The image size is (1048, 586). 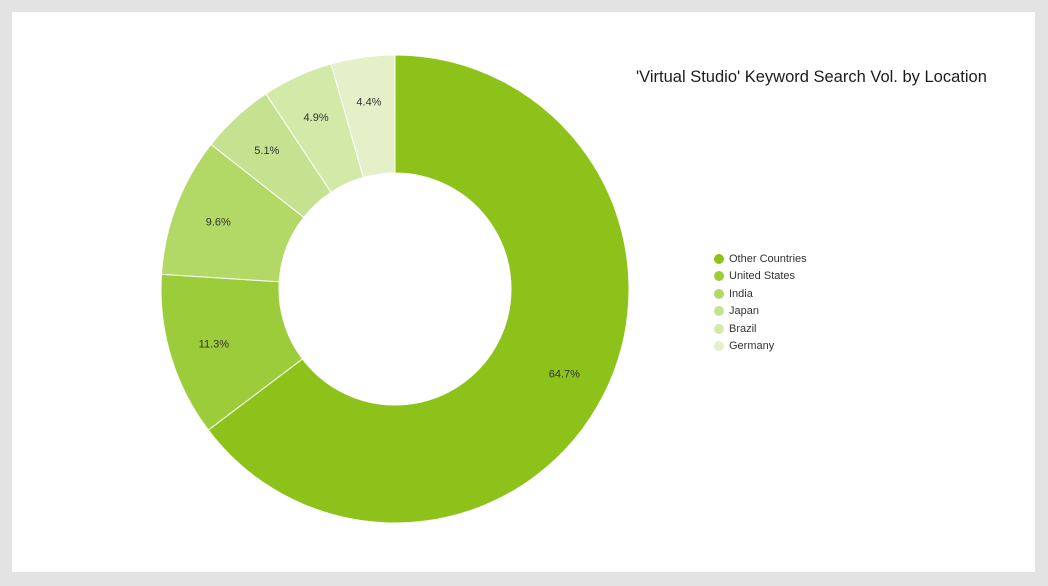 What do you see at coordinates (760, 294) in the screenshot?
I see `legend-item-india: India` at bounding box center [760, 294].